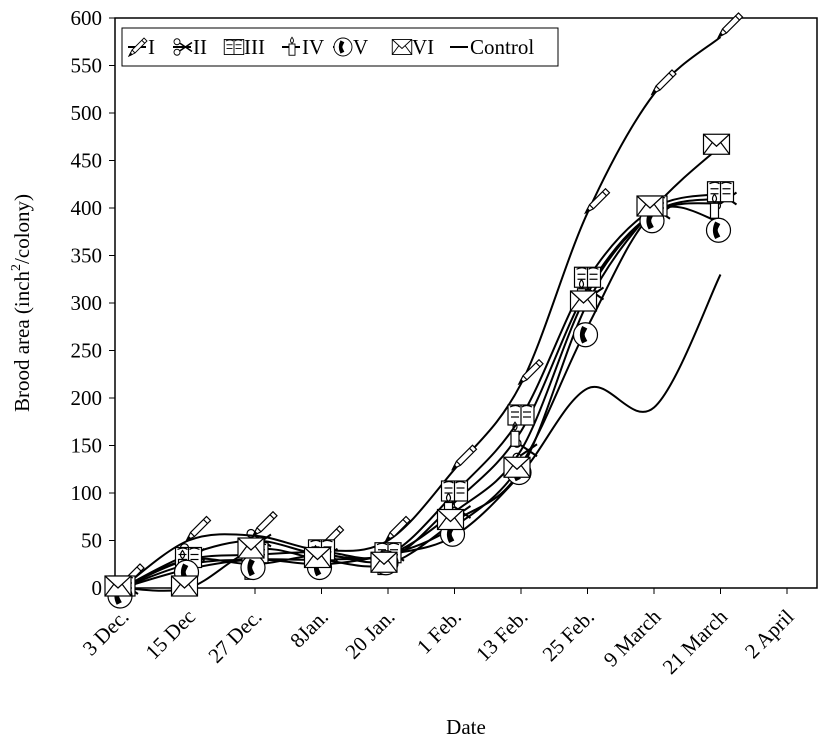  What do you see at coordinates (292, 46) in the screenshot?
I see `legend-candle-icon` at bounding box center [292, 46].